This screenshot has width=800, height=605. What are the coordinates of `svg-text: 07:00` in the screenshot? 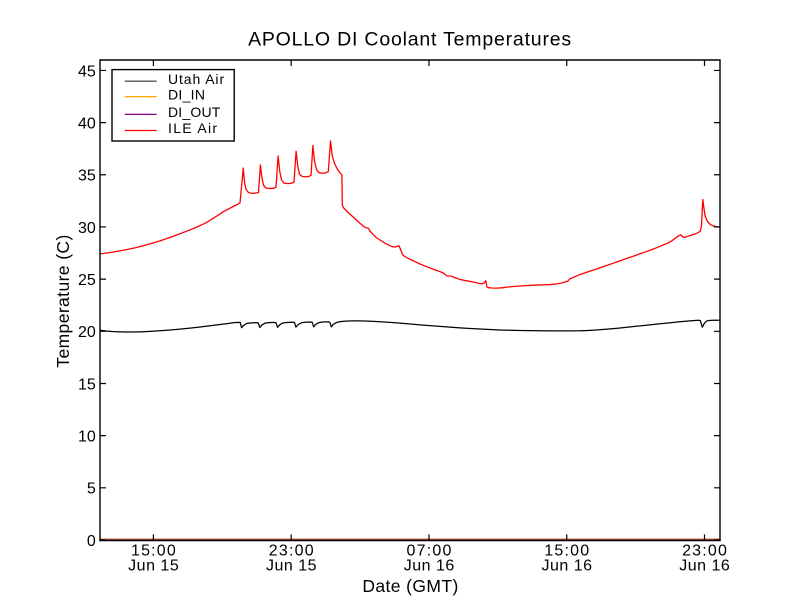 It's located at (430, 551).